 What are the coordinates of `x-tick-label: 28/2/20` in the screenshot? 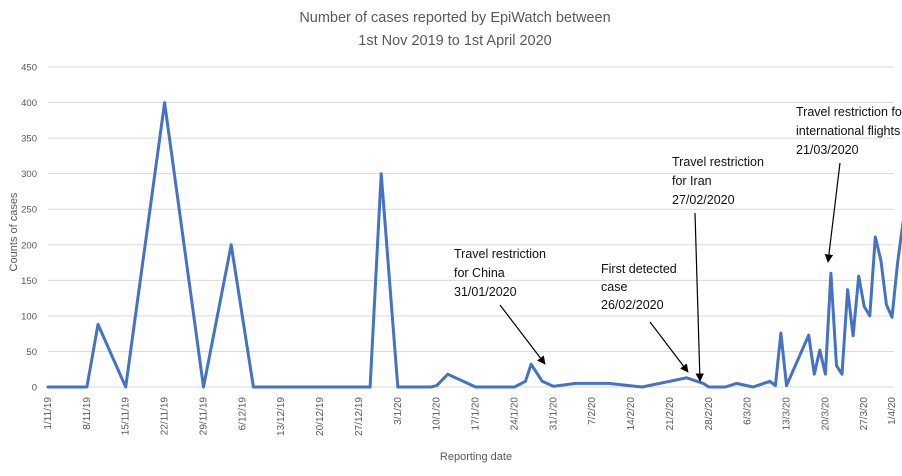 It's located at (709, 414).